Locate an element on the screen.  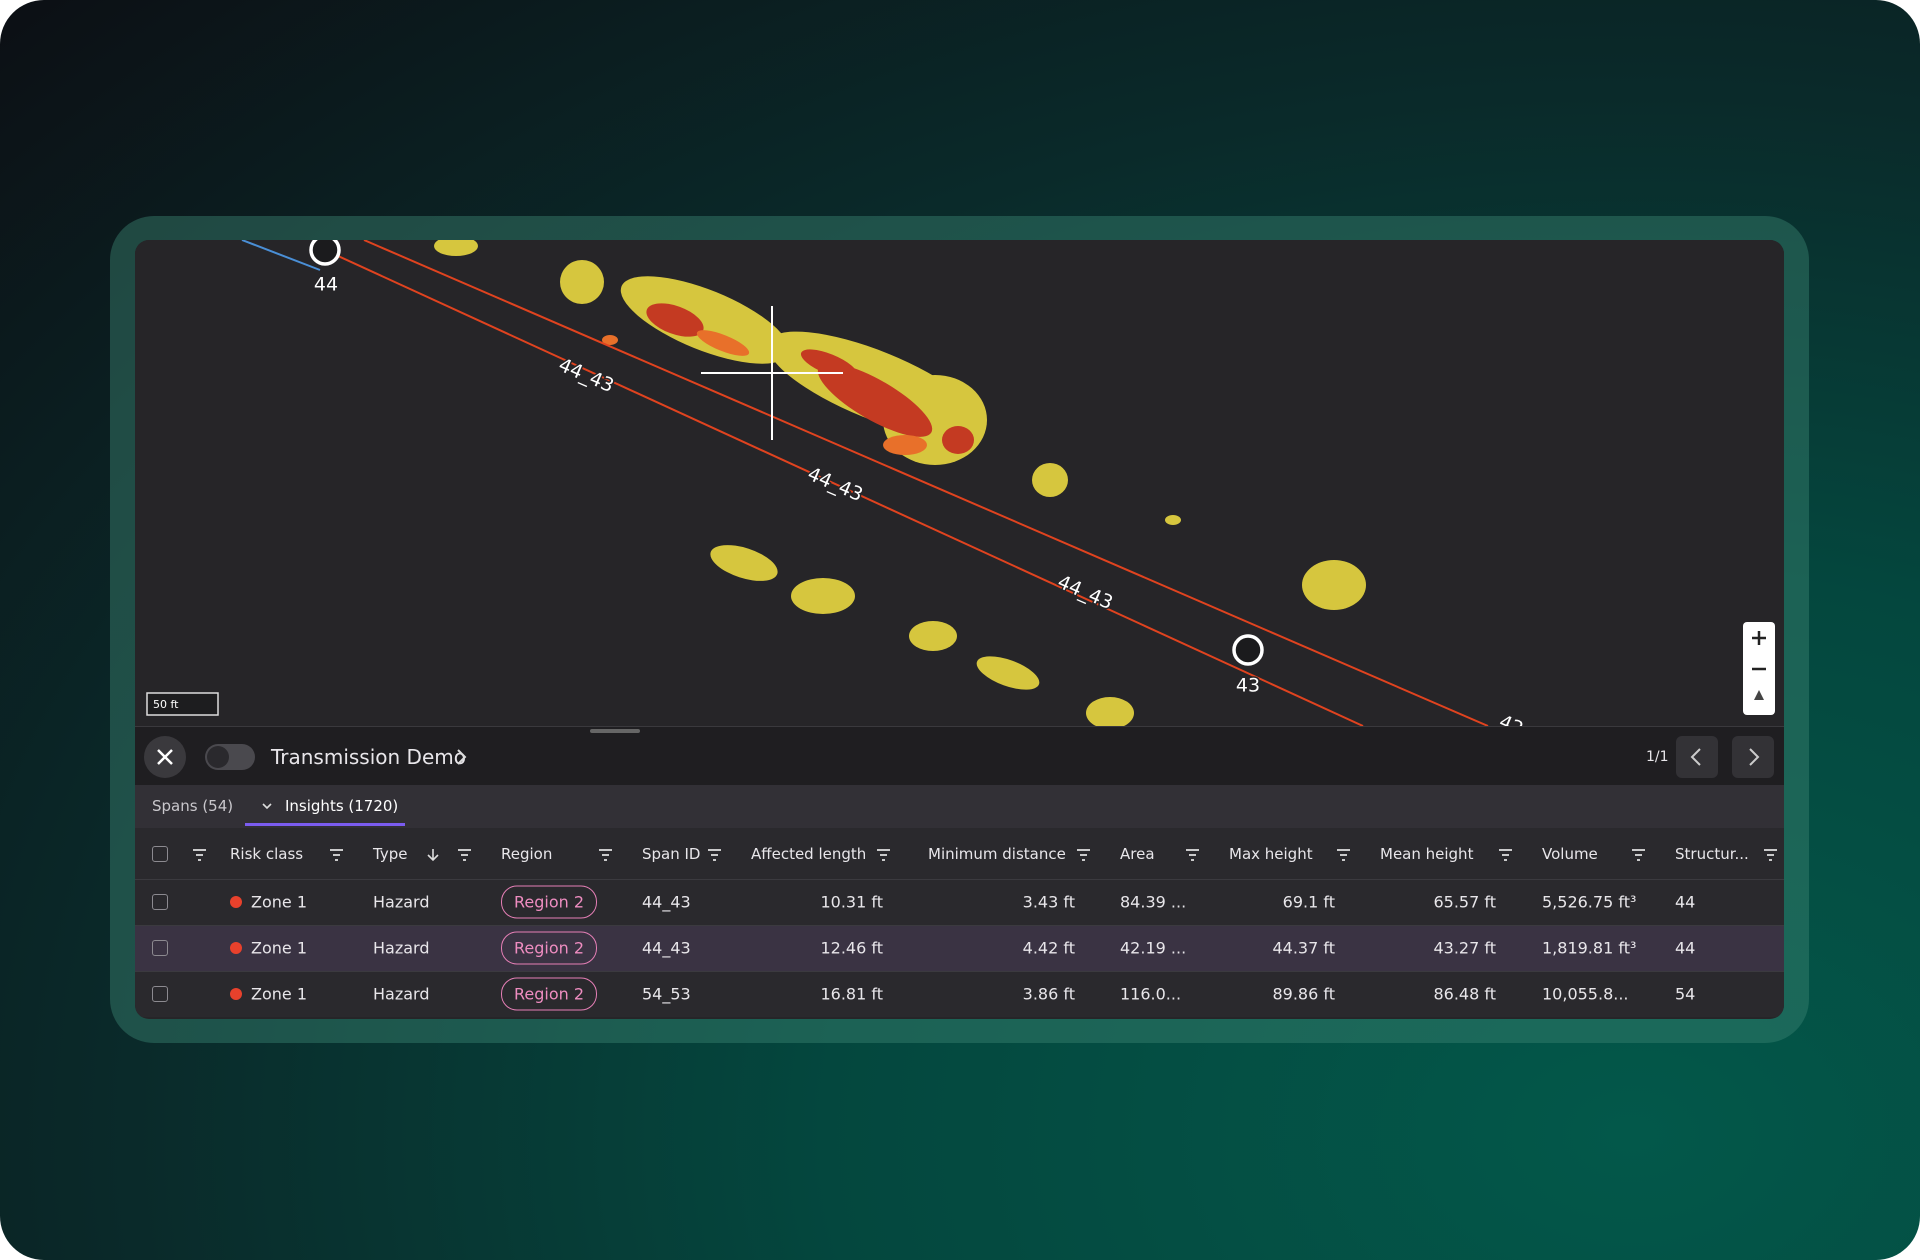
toolbar: Transmission Demo 1/1 is located at coordinates (959, 756).